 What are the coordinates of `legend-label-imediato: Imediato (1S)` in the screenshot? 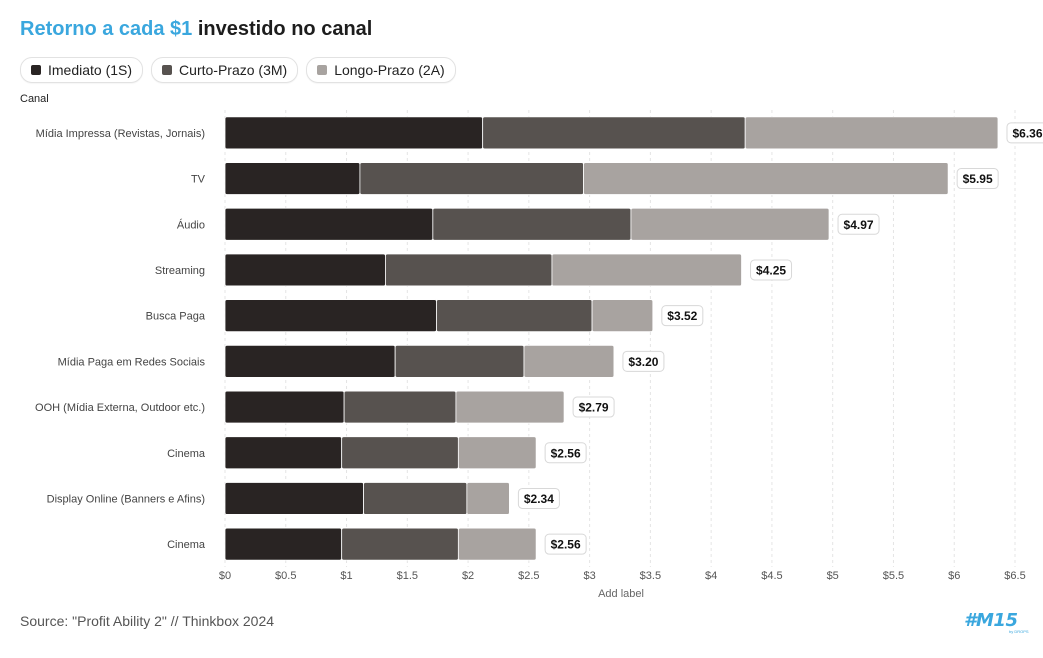 It's located at (90, 70).